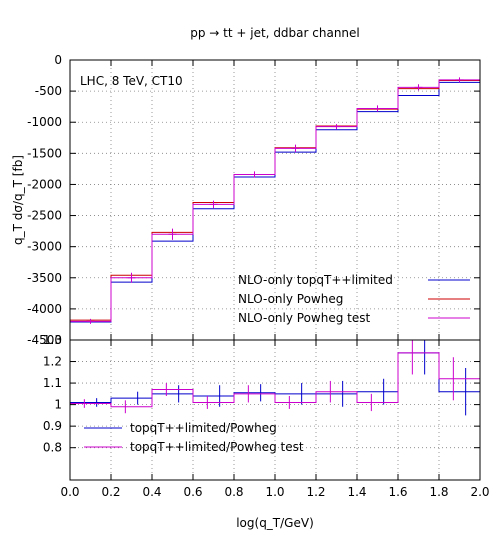 The image size is (500, 550). What do you see at coordinates (479, 492) in the screenshot?
I see `x-tick-label: 2.0` at bounding box center [479, 492].